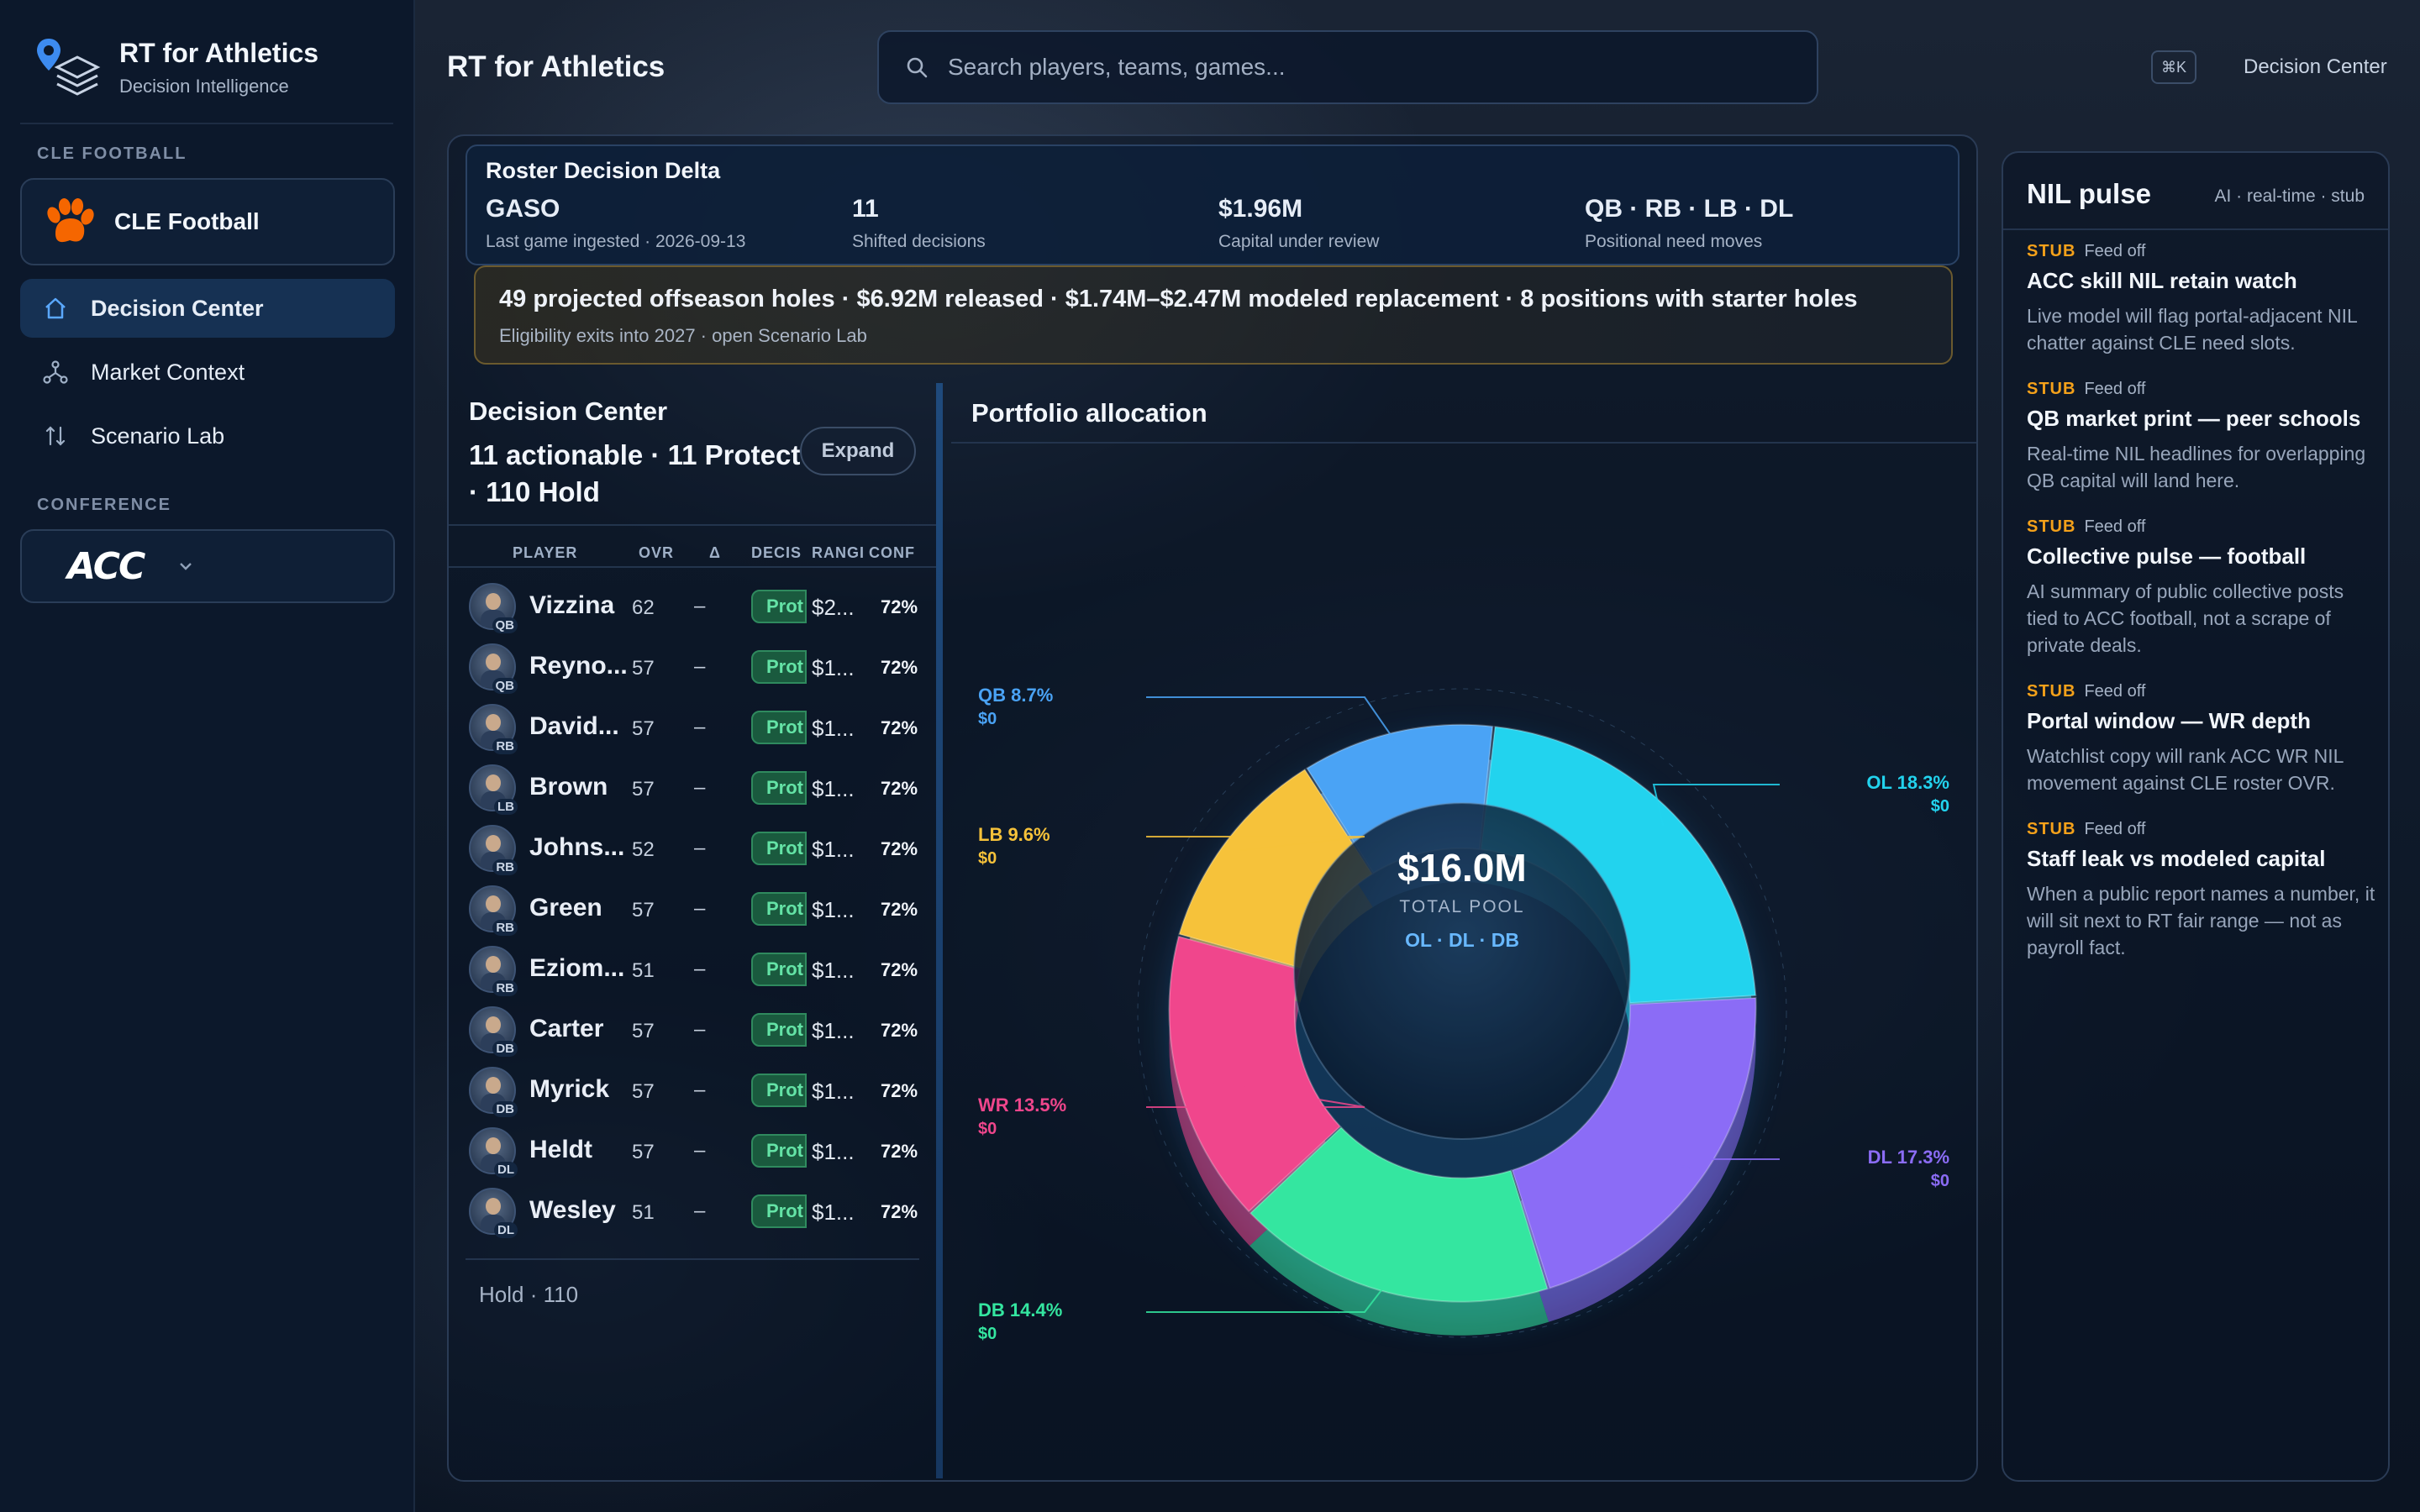 This screenshot has height=1512, width=2420. Describe the element at coordinates (105, 505) in the screenshot. I see `section-label-conference: CONFERENCE` at that location.